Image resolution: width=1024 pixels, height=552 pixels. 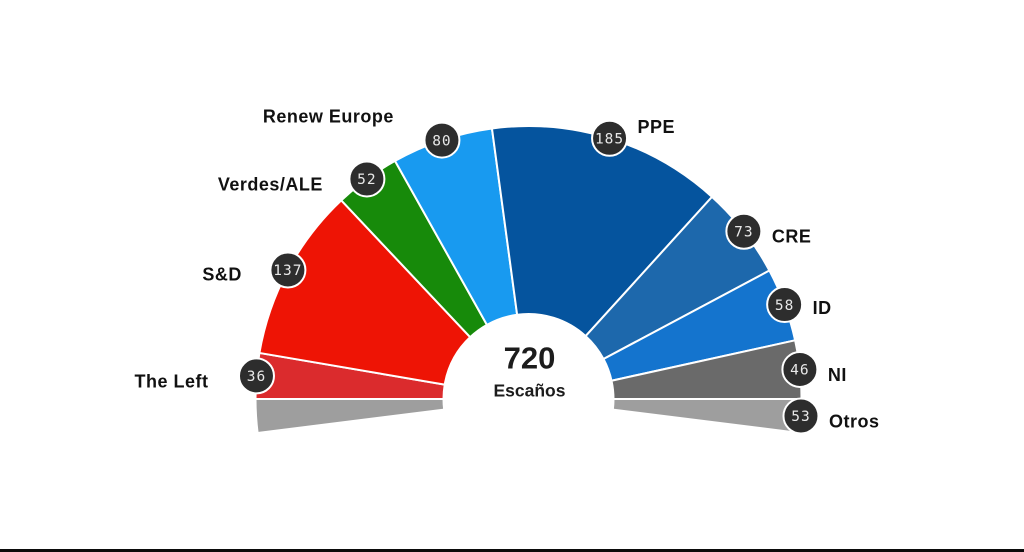 I want to click on seat-badge-verdes-ale, so click(x=367, y=179).